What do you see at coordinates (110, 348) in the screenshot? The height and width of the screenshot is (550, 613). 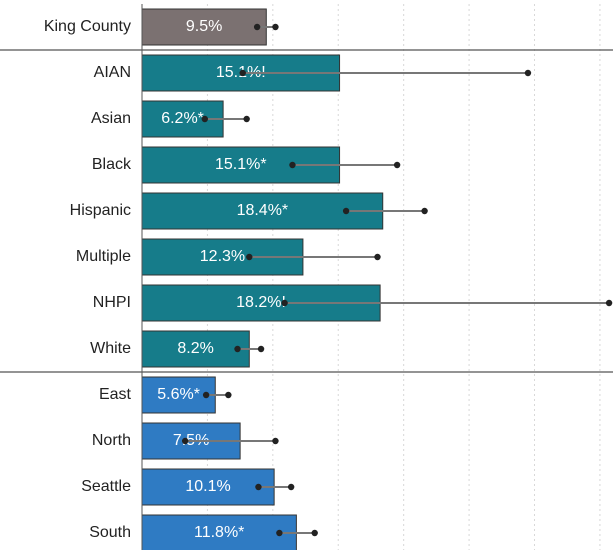 I see `category-label: White` at bounding box center [110, 348].